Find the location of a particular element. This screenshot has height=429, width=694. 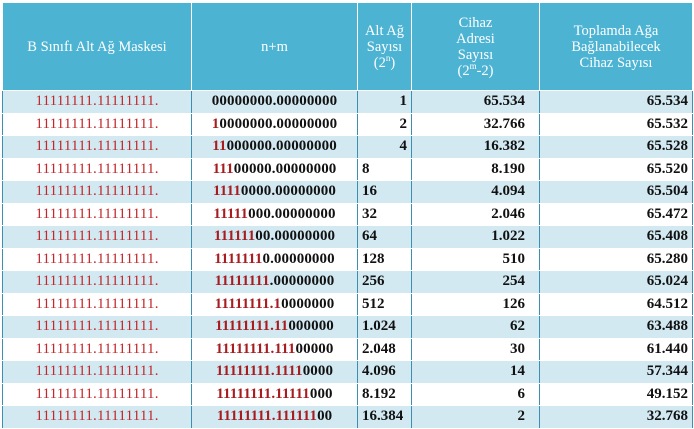

device-count-cell: 6 is located at coordinates (475, 394).